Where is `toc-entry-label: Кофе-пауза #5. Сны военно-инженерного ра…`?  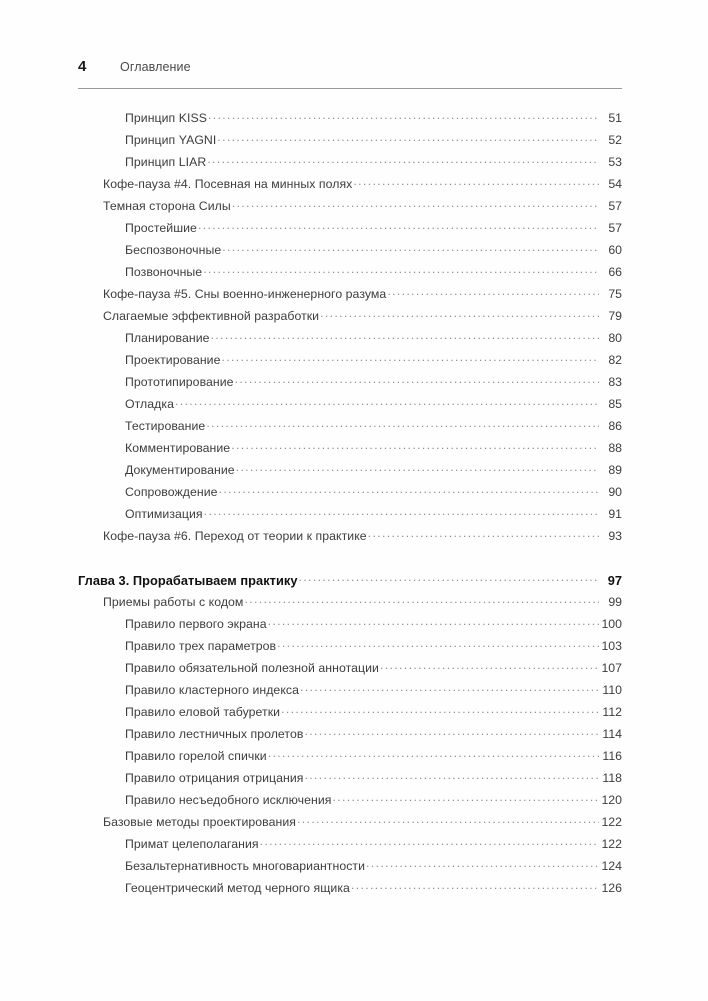
toc-entry-label: Кофе-пауза #5. Сны военно-инженерного ра… is located at coordinates (245, 294).